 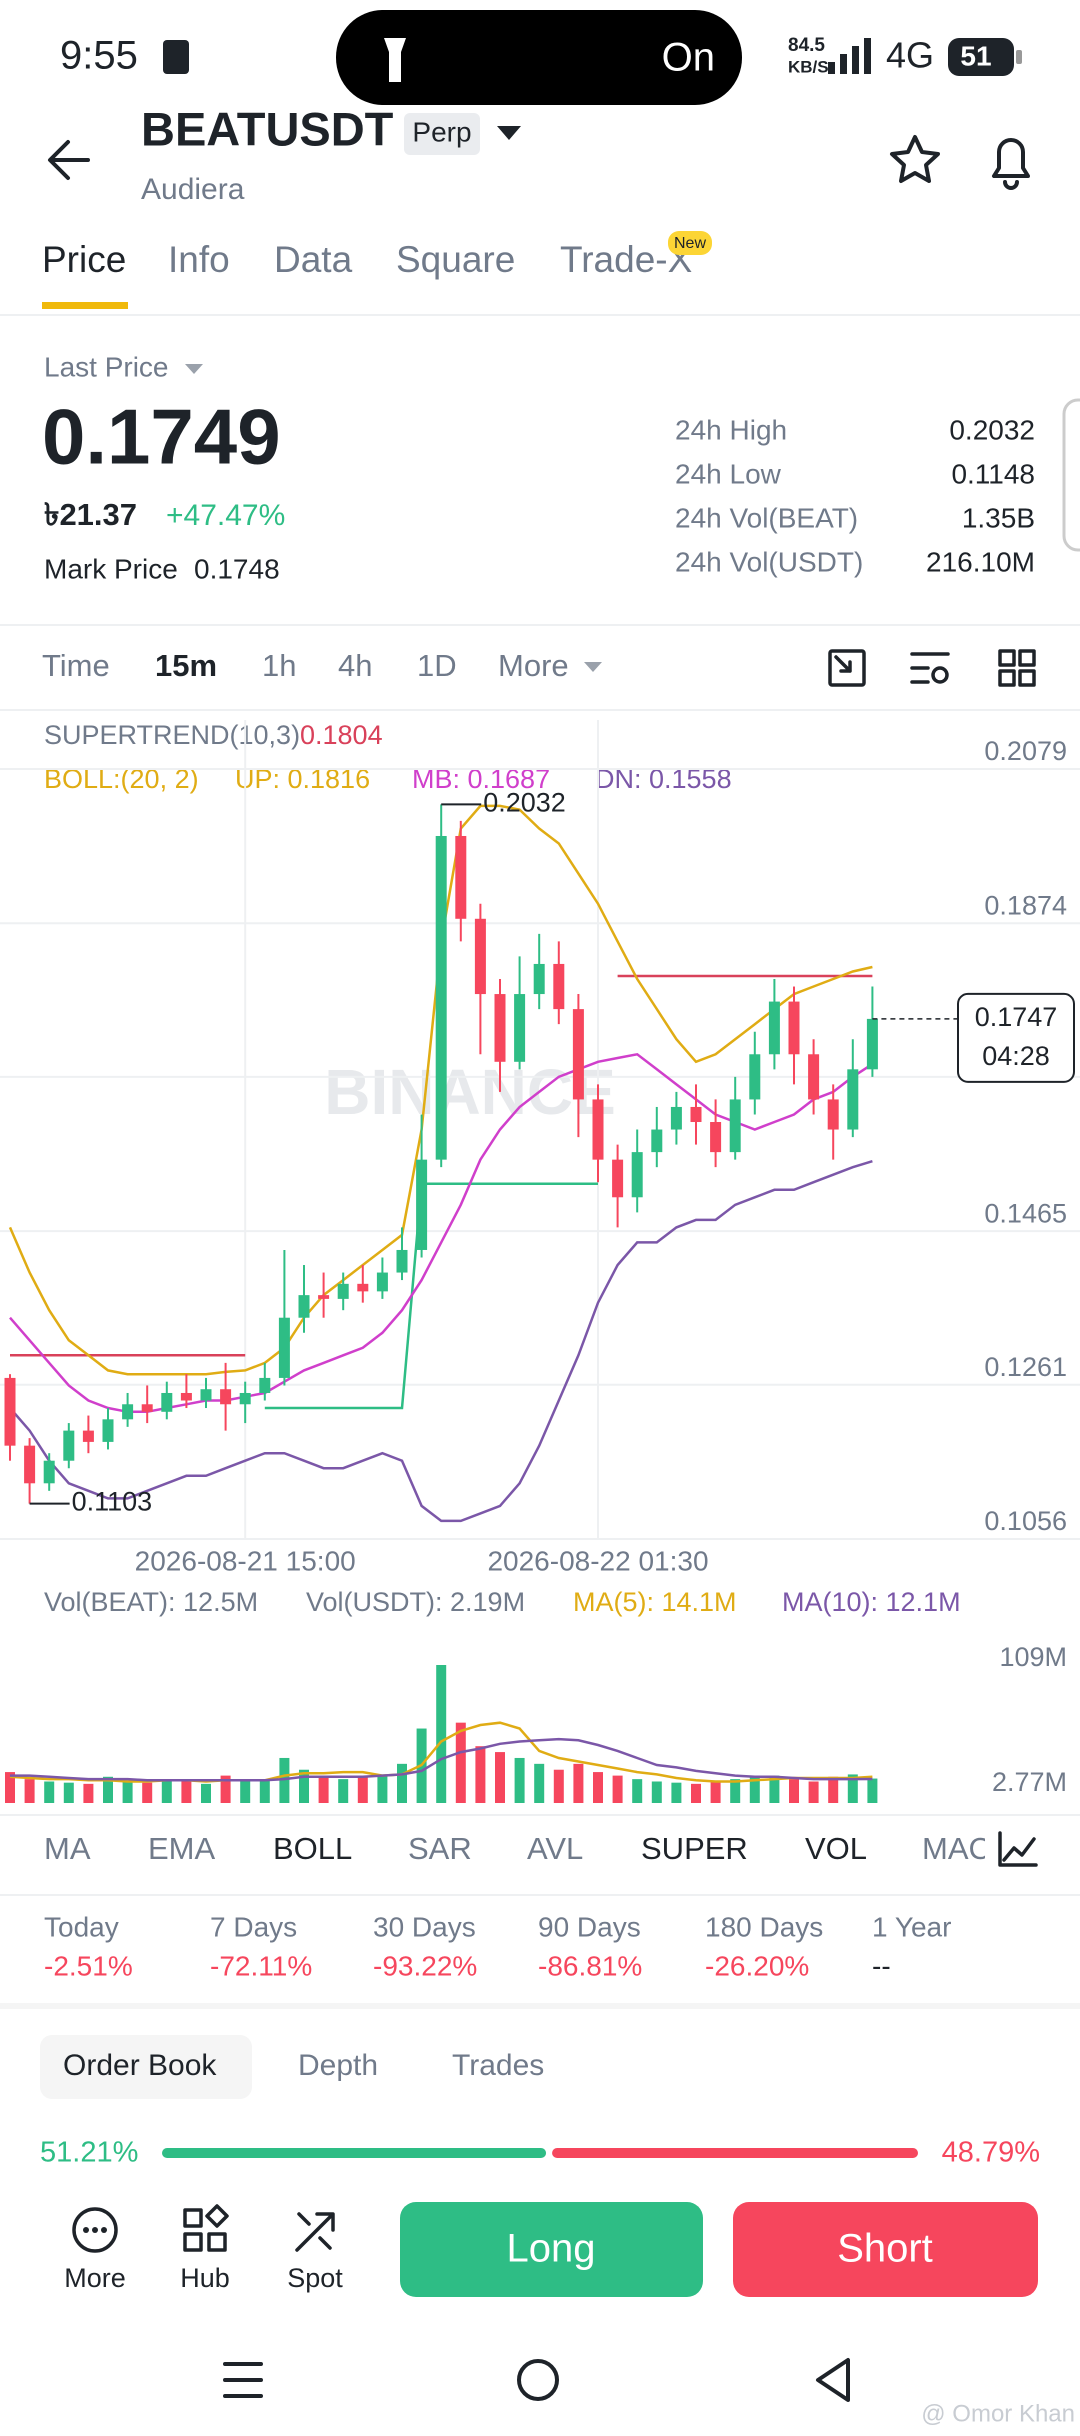 I want to click on nav-menu, so click(x=243, y=2380).